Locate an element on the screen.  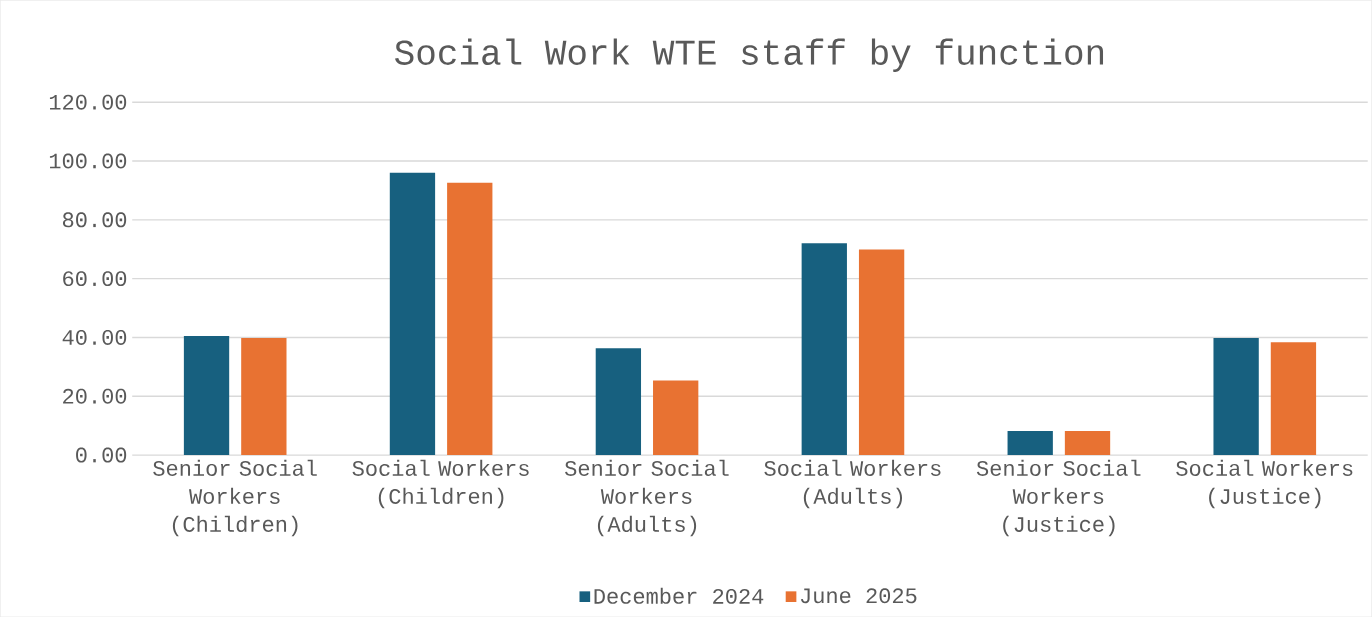
x-tick-label: Senior Social Workers (Justice) is located at coordinates (1058, 498).